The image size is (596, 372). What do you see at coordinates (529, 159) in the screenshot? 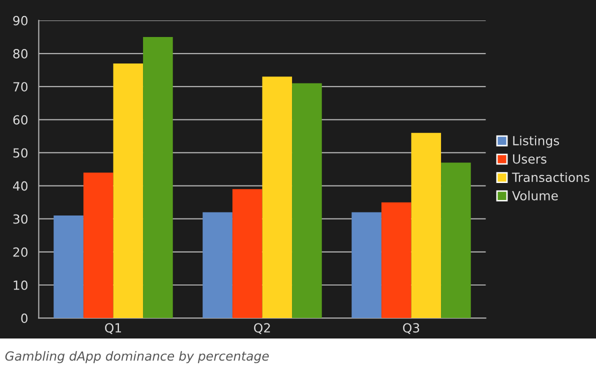
I see `legend-label: Users` at bounding box center [529, 159].